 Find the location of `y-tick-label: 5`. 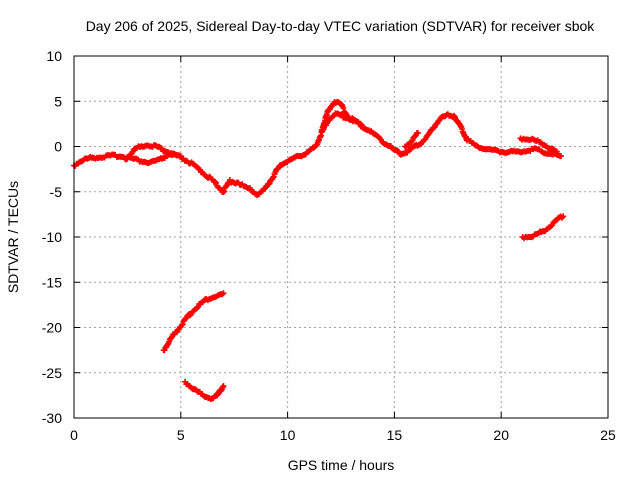

y-tick-label: 5 is located at coordinates (58, 101).